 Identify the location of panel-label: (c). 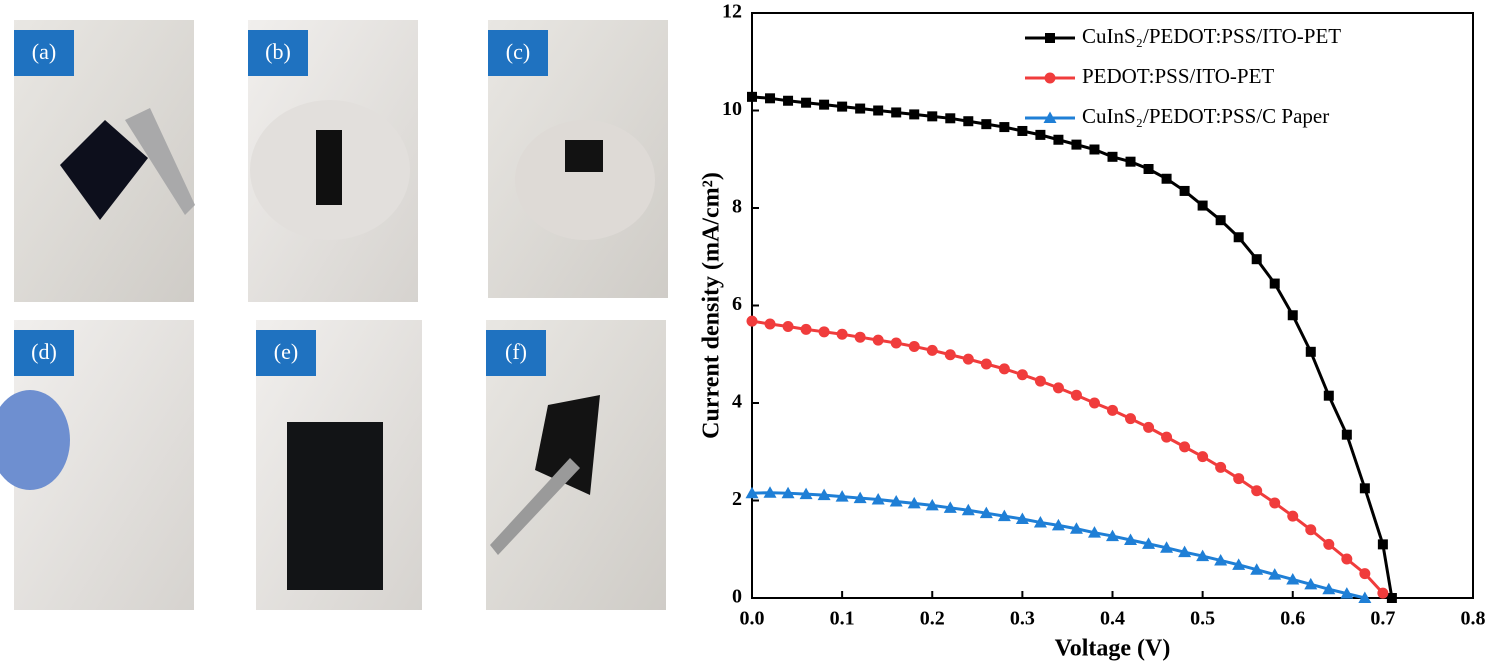
(518, 51).